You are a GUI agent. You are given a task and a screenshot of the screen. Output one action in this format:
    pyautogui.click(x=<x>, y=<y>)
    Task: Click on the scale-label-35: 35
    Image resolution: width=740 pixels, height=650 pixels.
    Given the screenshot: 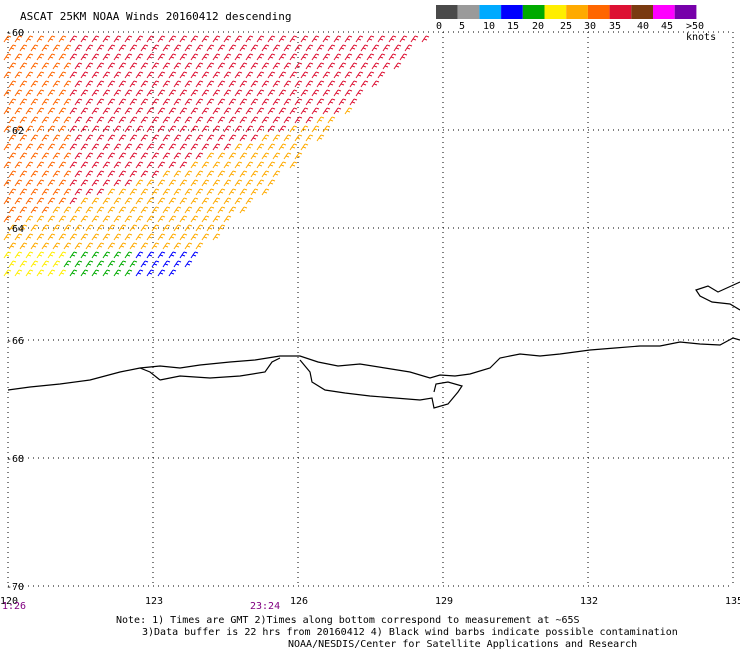 What is the action you would take?
    pyautogui.click(x=615, y=26)
    